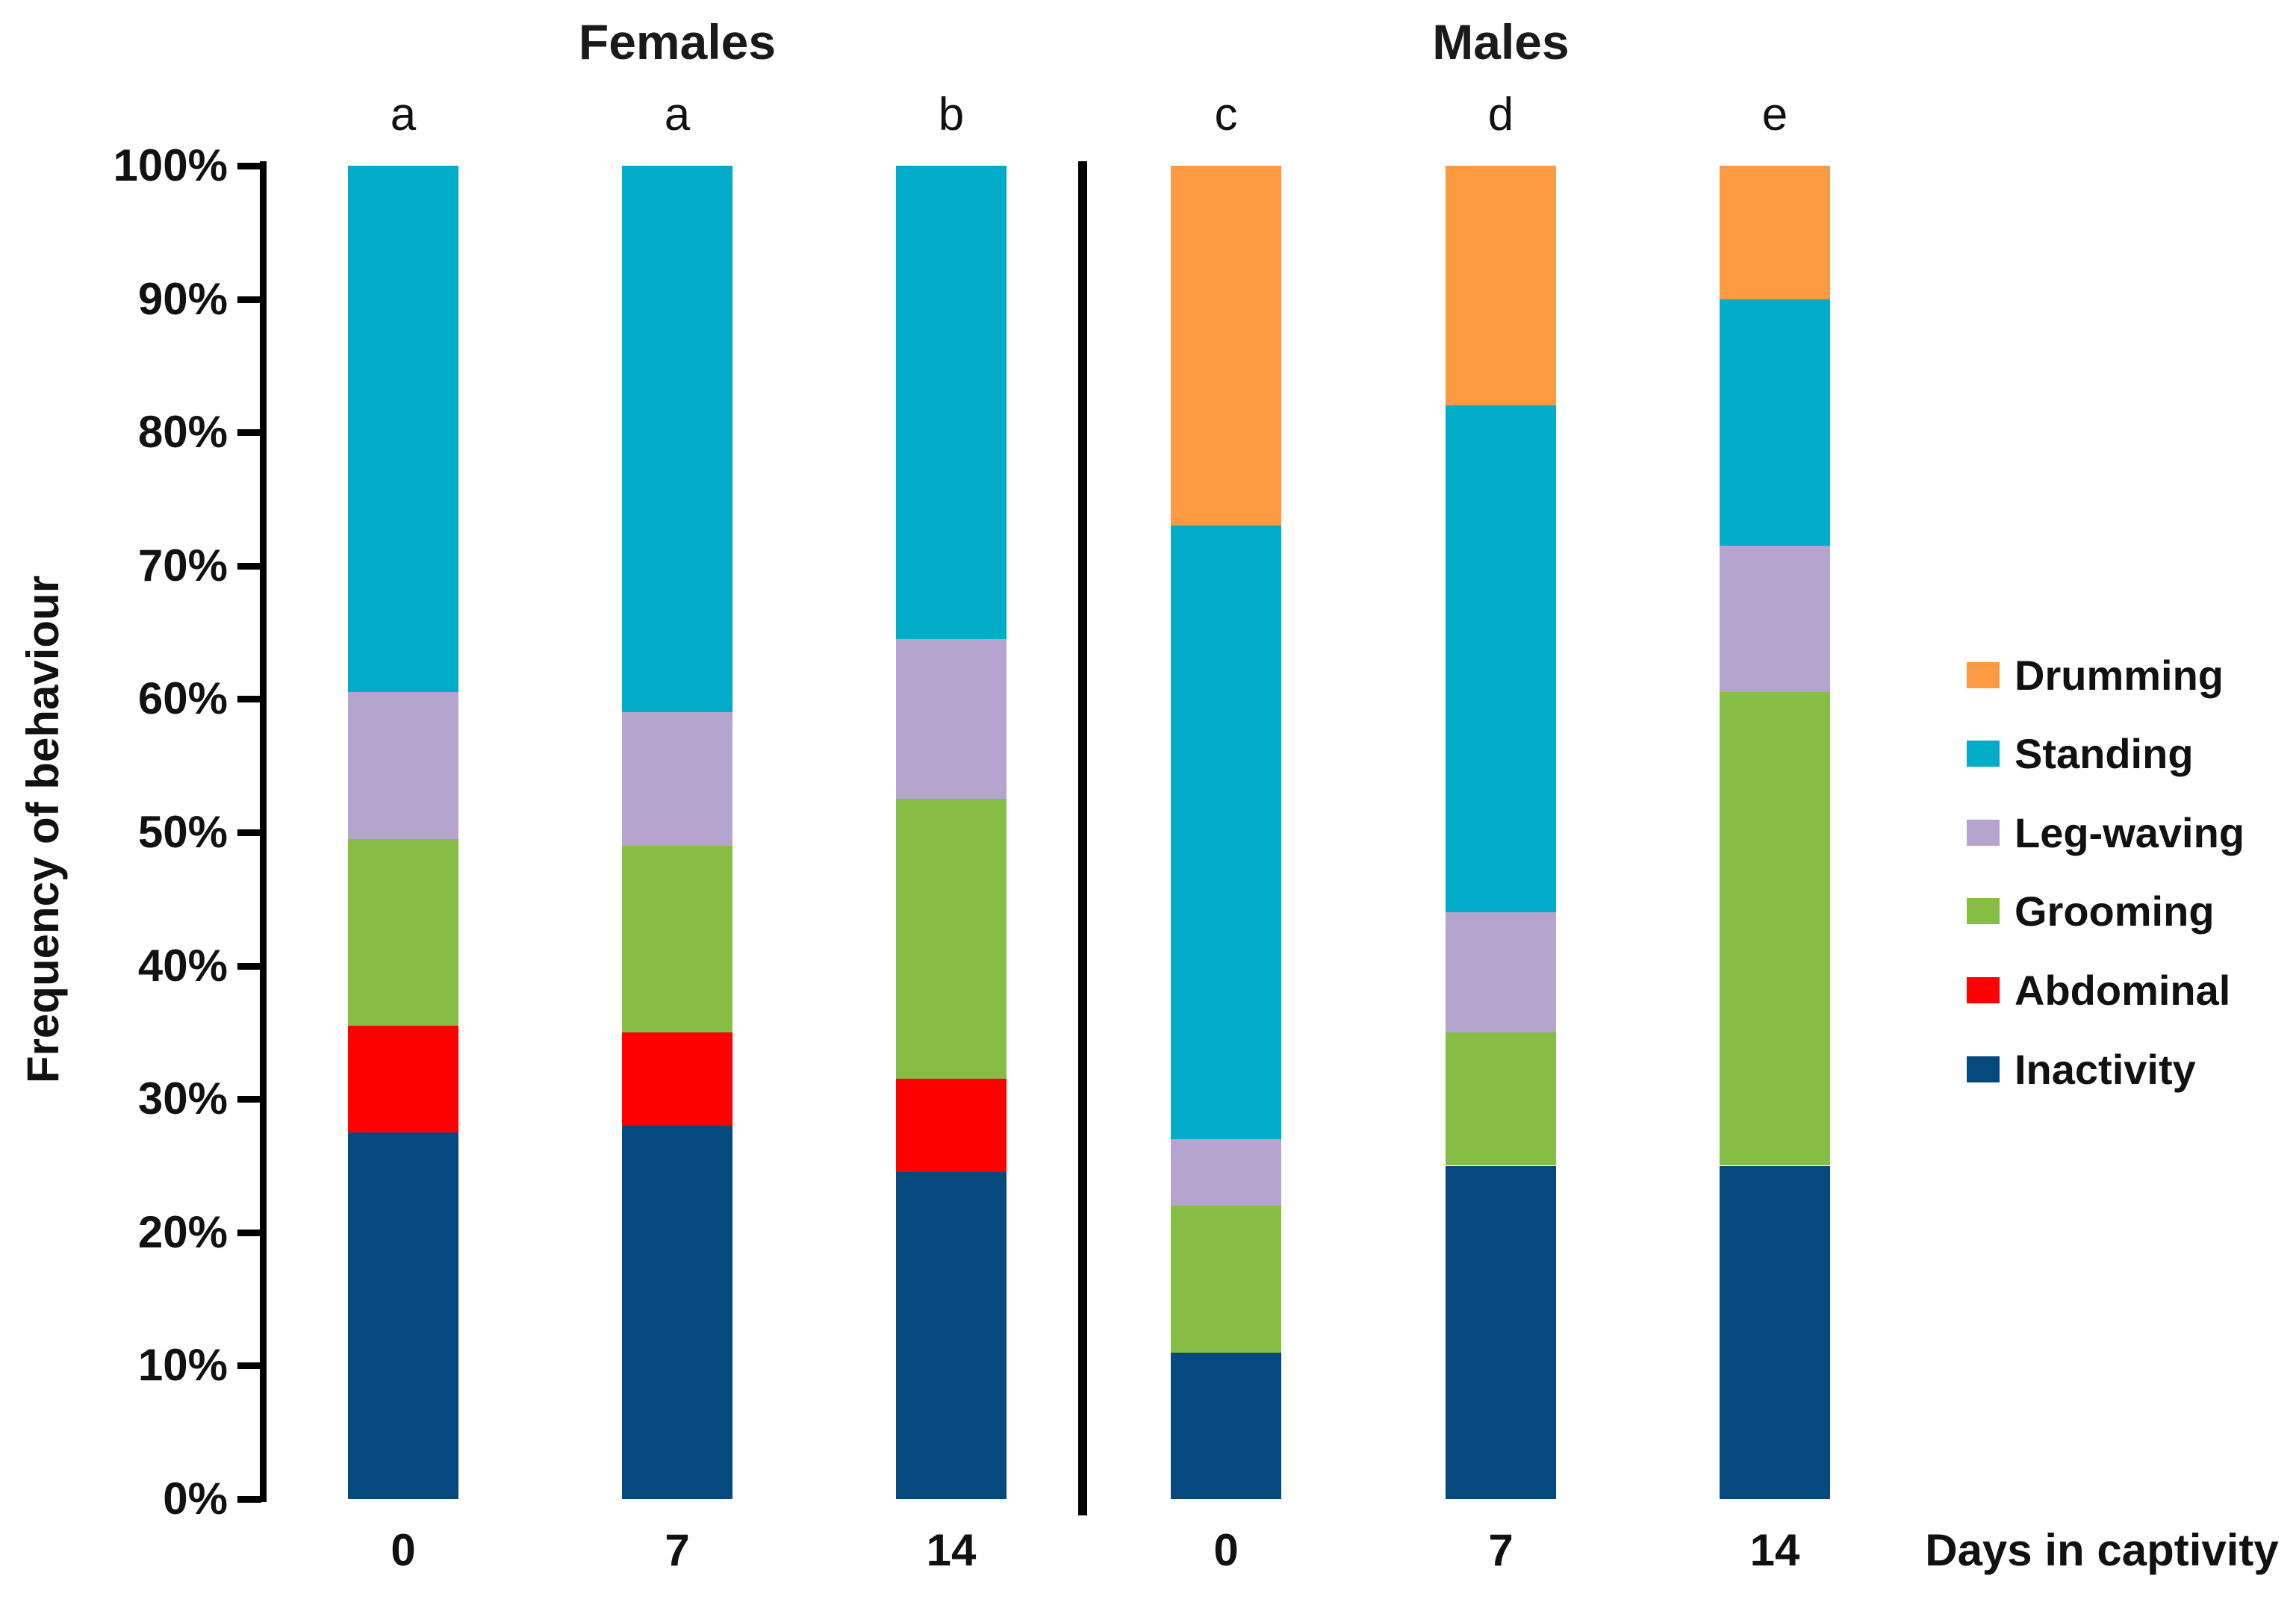  What do you see at coordinates (182, 565) in the screenshot?
I see `y-tick-label: 70%` at bounding box center [182, 565].